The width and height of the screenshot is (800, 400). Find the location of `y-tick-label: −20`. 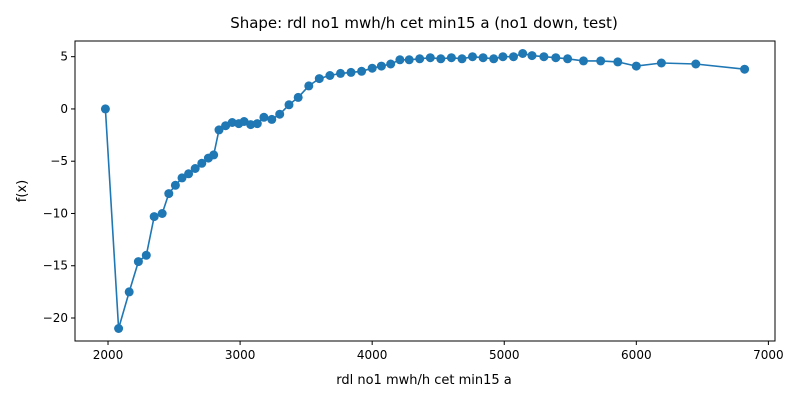

y-tick-label: −20 is located at coordinates (55, 318).